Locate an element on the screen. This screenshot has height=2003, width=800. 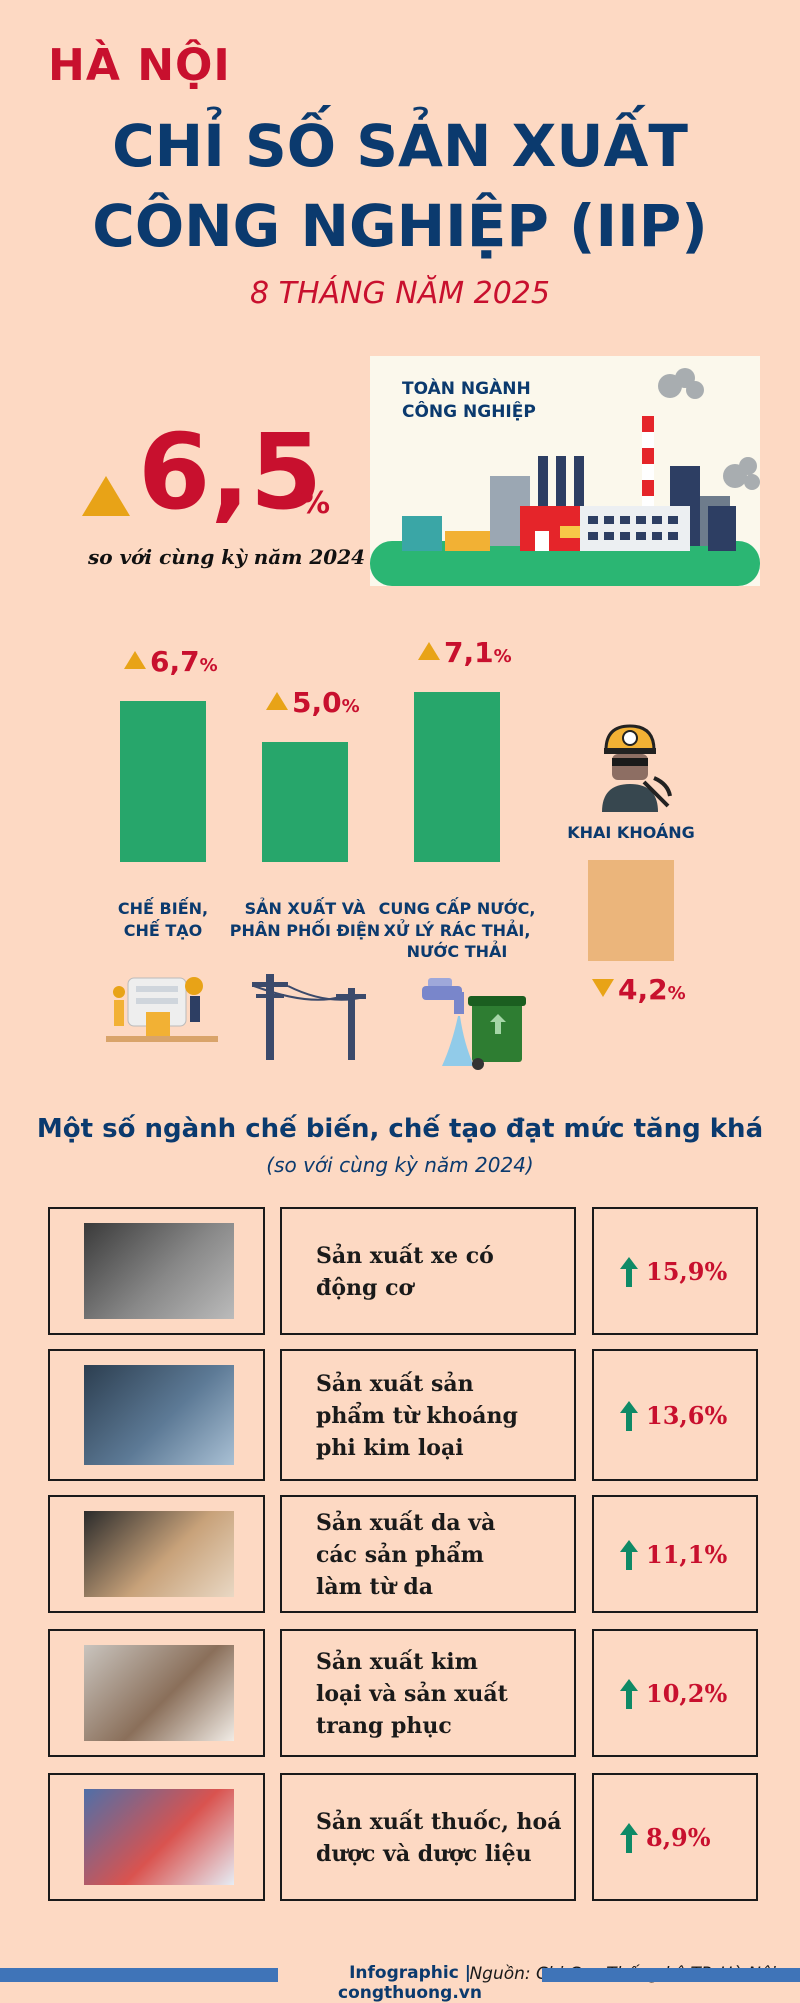
row-label-line: Sản xuất thuốc, hoá is located at coordinates (439, 1822).